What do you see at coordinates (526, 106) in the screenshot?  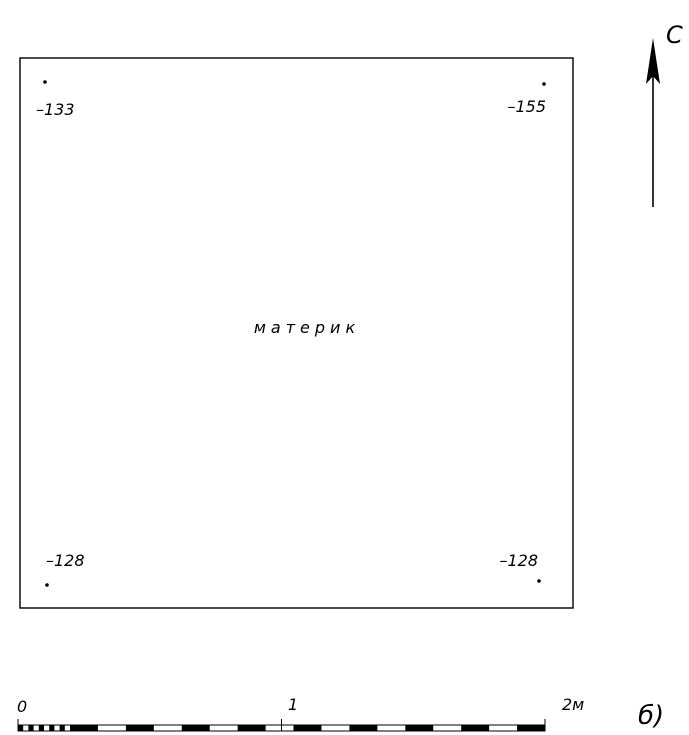 I see `elevation-top-right: –155` at bounding box center [526, 106].